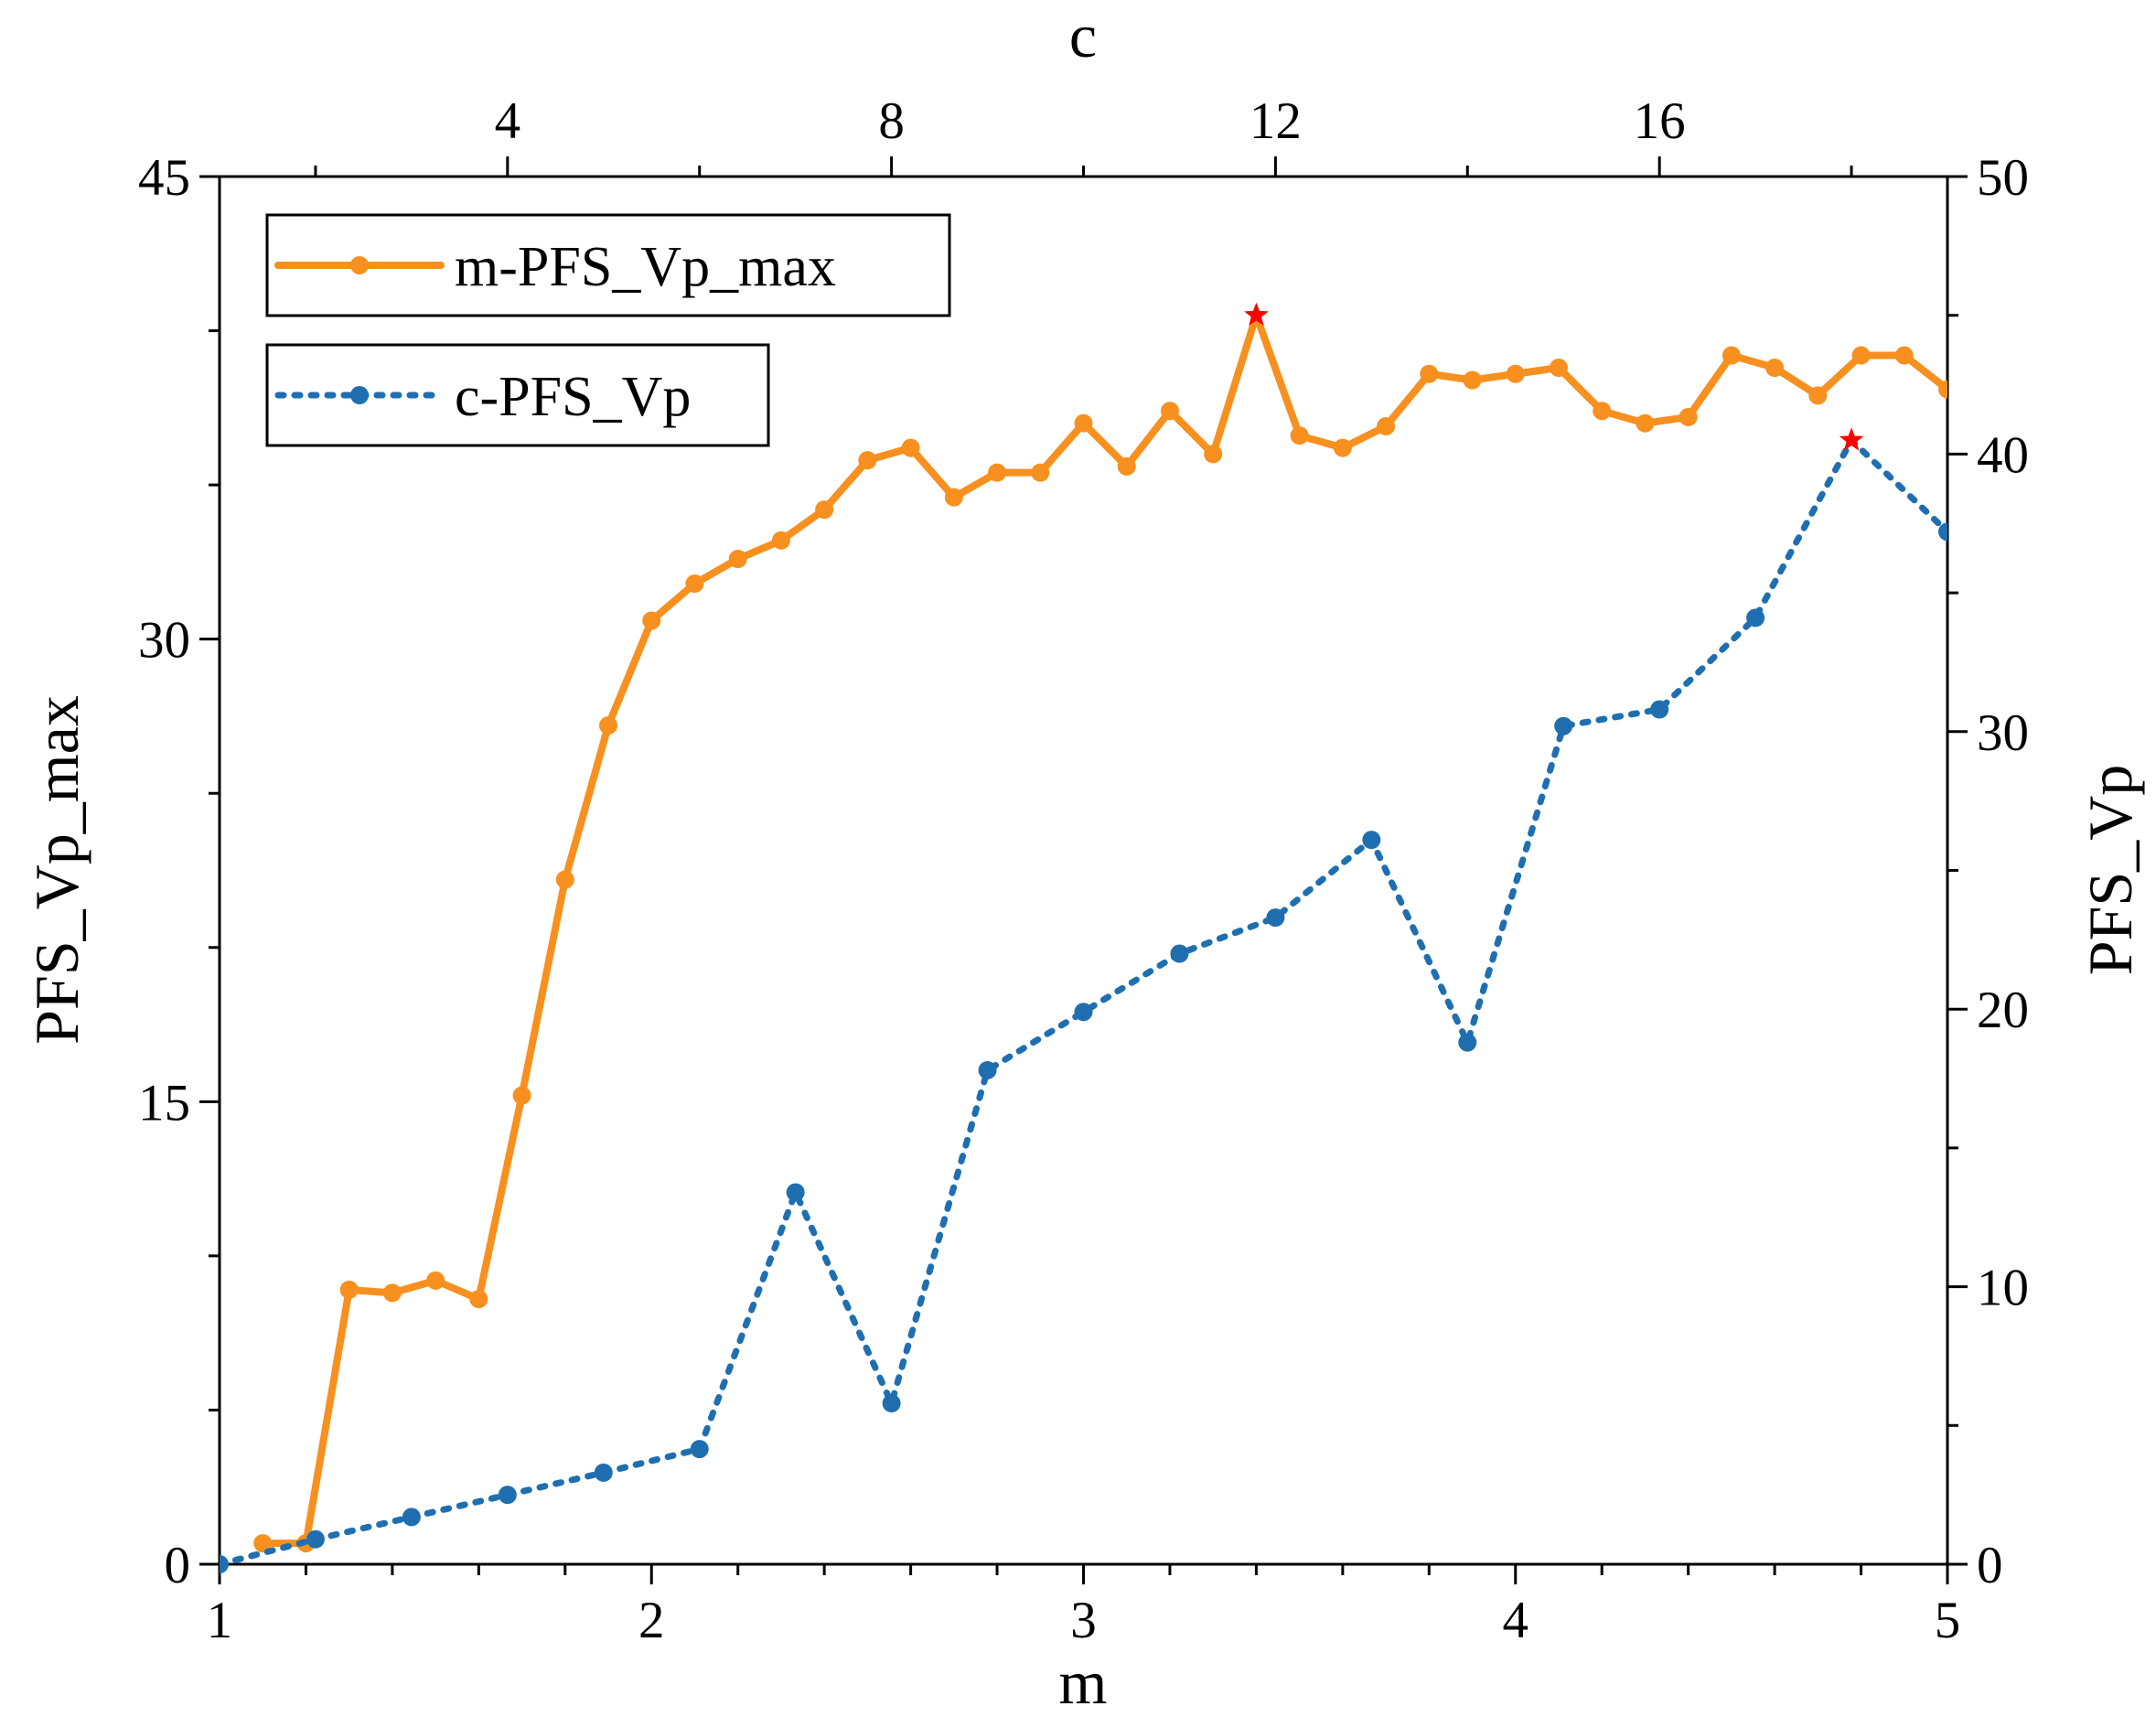 The height and width of the screenshot is (1717, 2156). I want to click on y-tick-label: 0, so click(178, 1565).